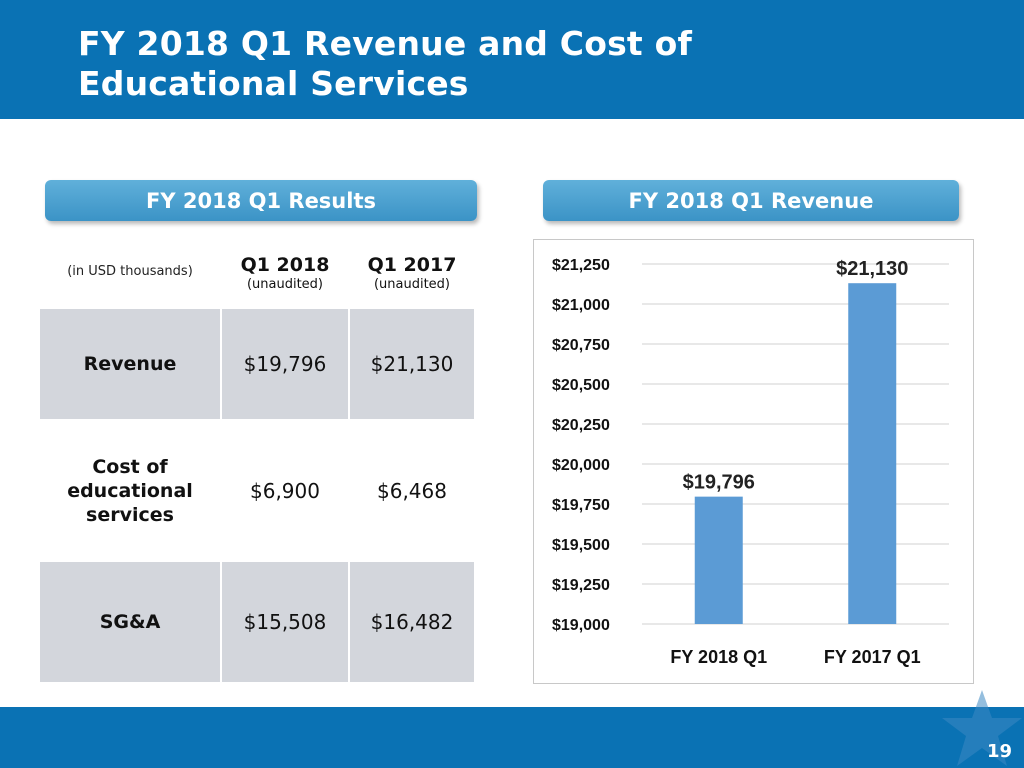 The image size is (1024, 768). Describe the element at coordinates (751, 200) in the screenshot. I see `revenue-panel-label: FY 2018 Q1 Revenue` at that location.